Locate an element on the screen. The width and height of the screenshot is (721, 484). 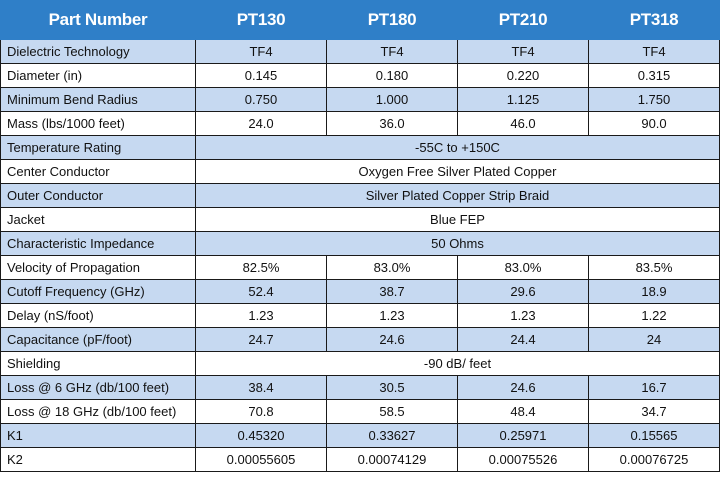
row-label: Cutoff Frequency (GHz) is located at coordinates (98, 291).